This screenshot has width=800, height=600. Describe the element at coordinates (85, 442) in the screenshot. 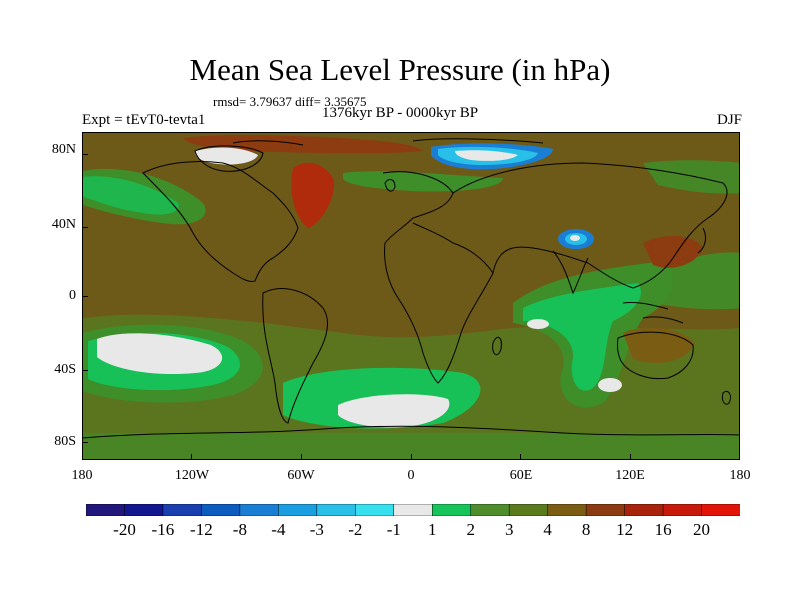

I see `tick-80s` at that location.